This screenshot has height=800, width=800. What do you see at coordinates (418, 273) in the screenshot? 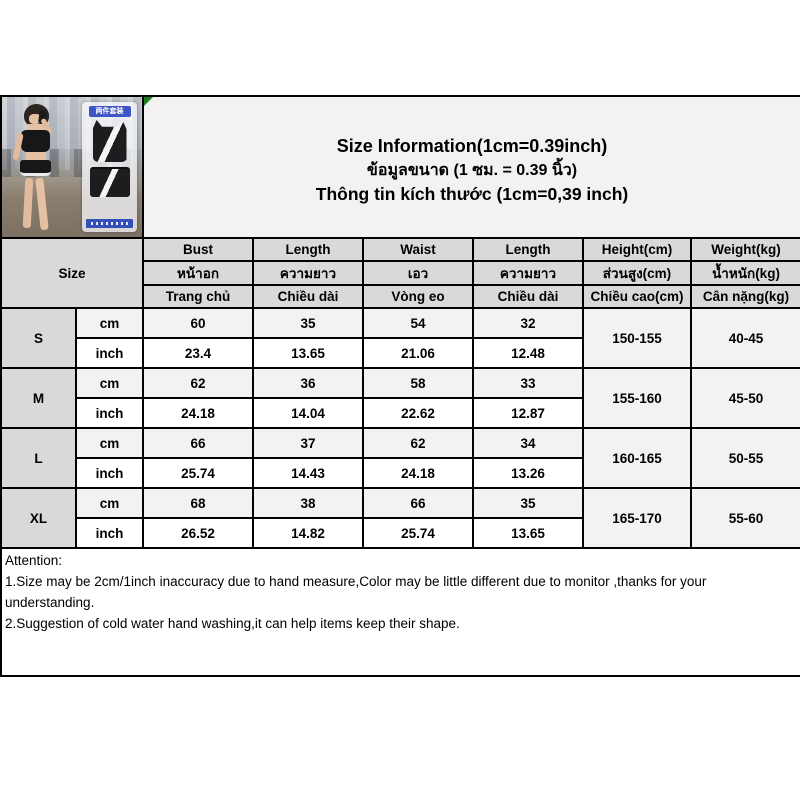
I see `col-header-waist-th: เอว` at bounding box center [418, 273].